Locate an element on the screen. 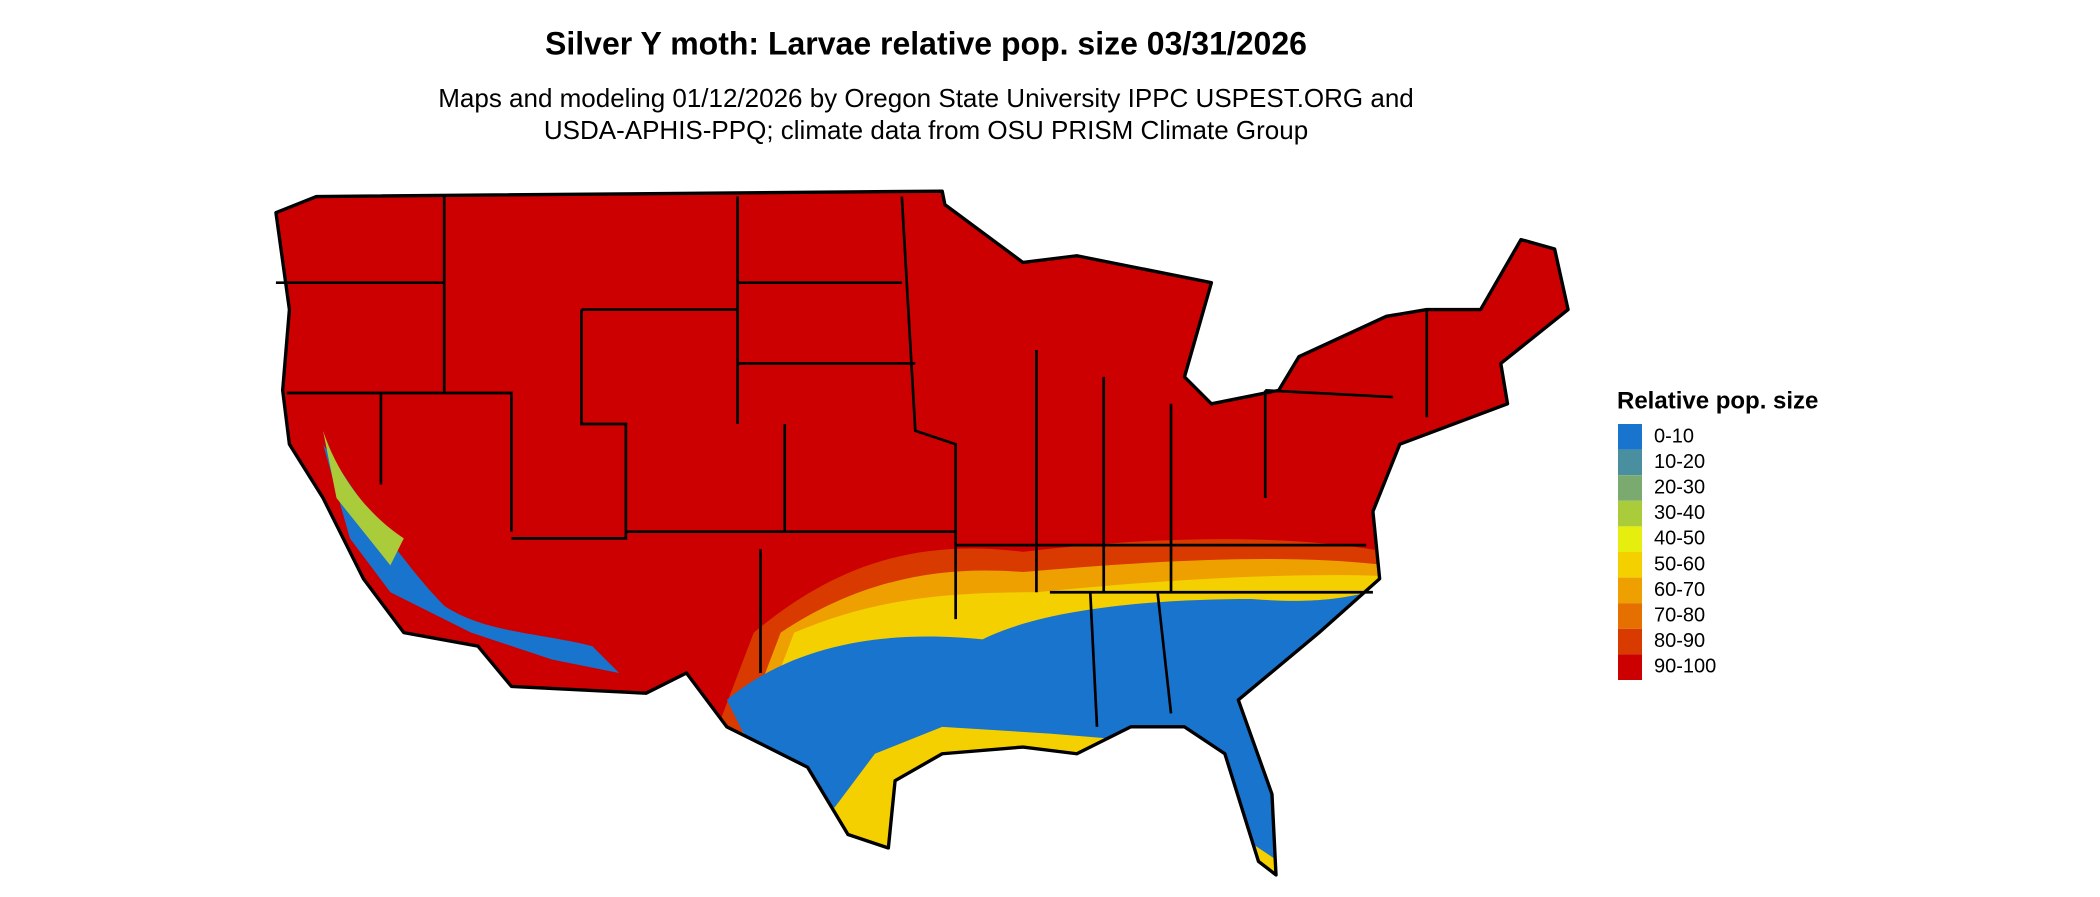  legend-label: 10-20 is located at coordinates (1679, 462).